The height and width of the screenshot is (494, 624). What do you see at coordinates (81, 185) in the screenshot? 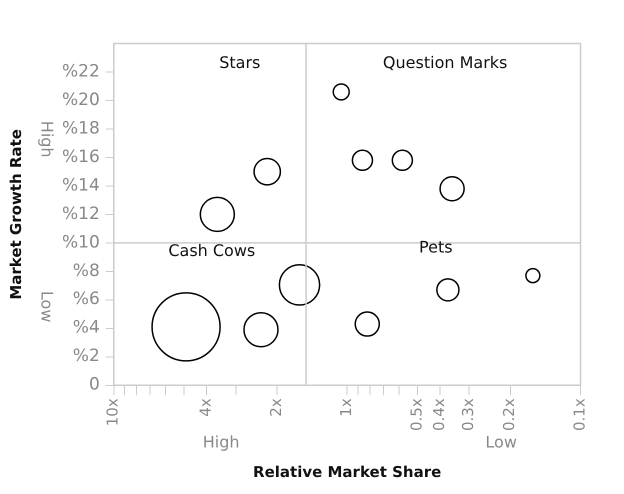
I see `y-tick-label: %14` at bounding box center [81, 185].